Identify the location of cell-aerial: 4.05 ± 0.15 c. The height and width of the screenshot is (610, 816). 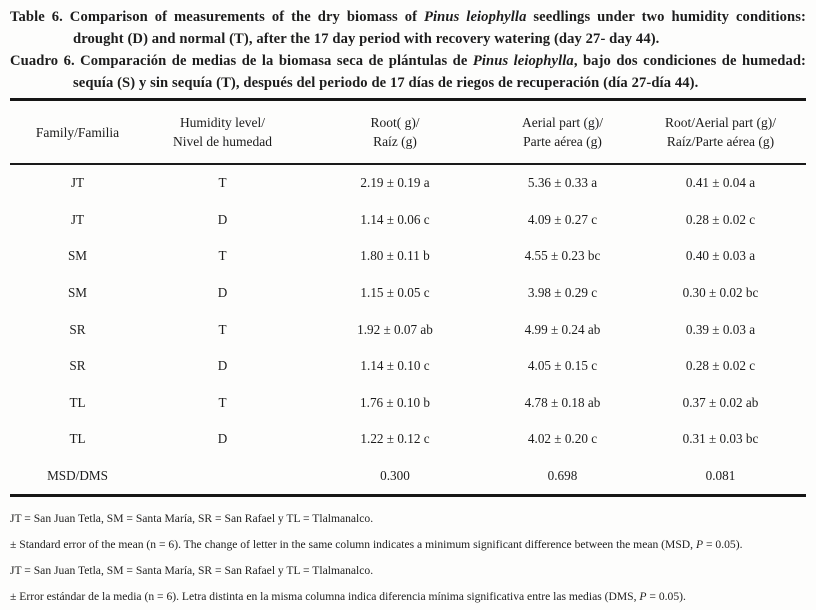
(562, 366).